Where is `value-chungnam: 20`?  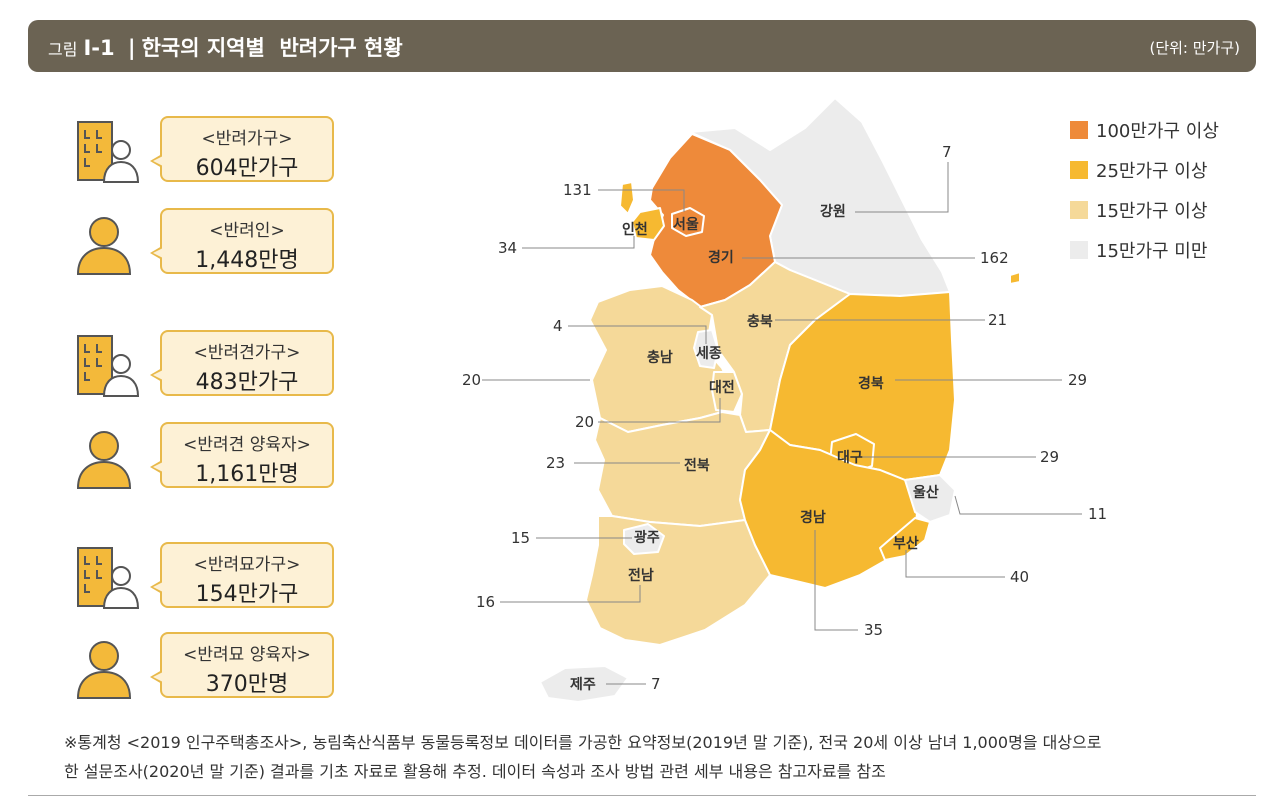 value-chungnam: 20 is located at coordinates (471, 380).